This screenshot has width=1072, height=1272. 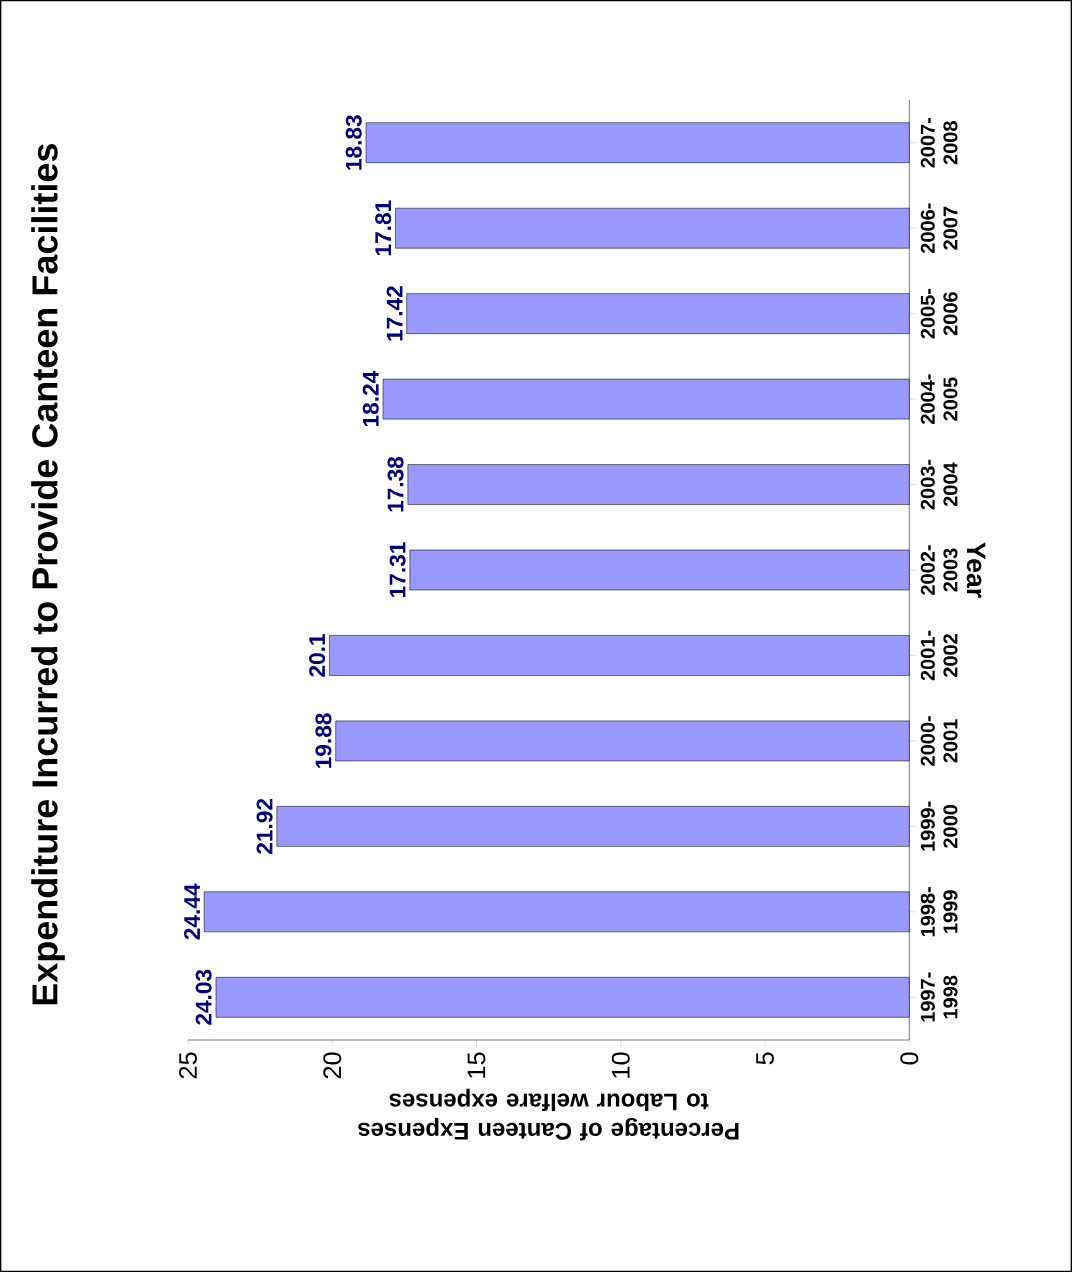 What do you see at coordinates (939, 484) in the screenshot?
I see `y-tick-label: 2003- 2004` at bounding box center [939, 484].